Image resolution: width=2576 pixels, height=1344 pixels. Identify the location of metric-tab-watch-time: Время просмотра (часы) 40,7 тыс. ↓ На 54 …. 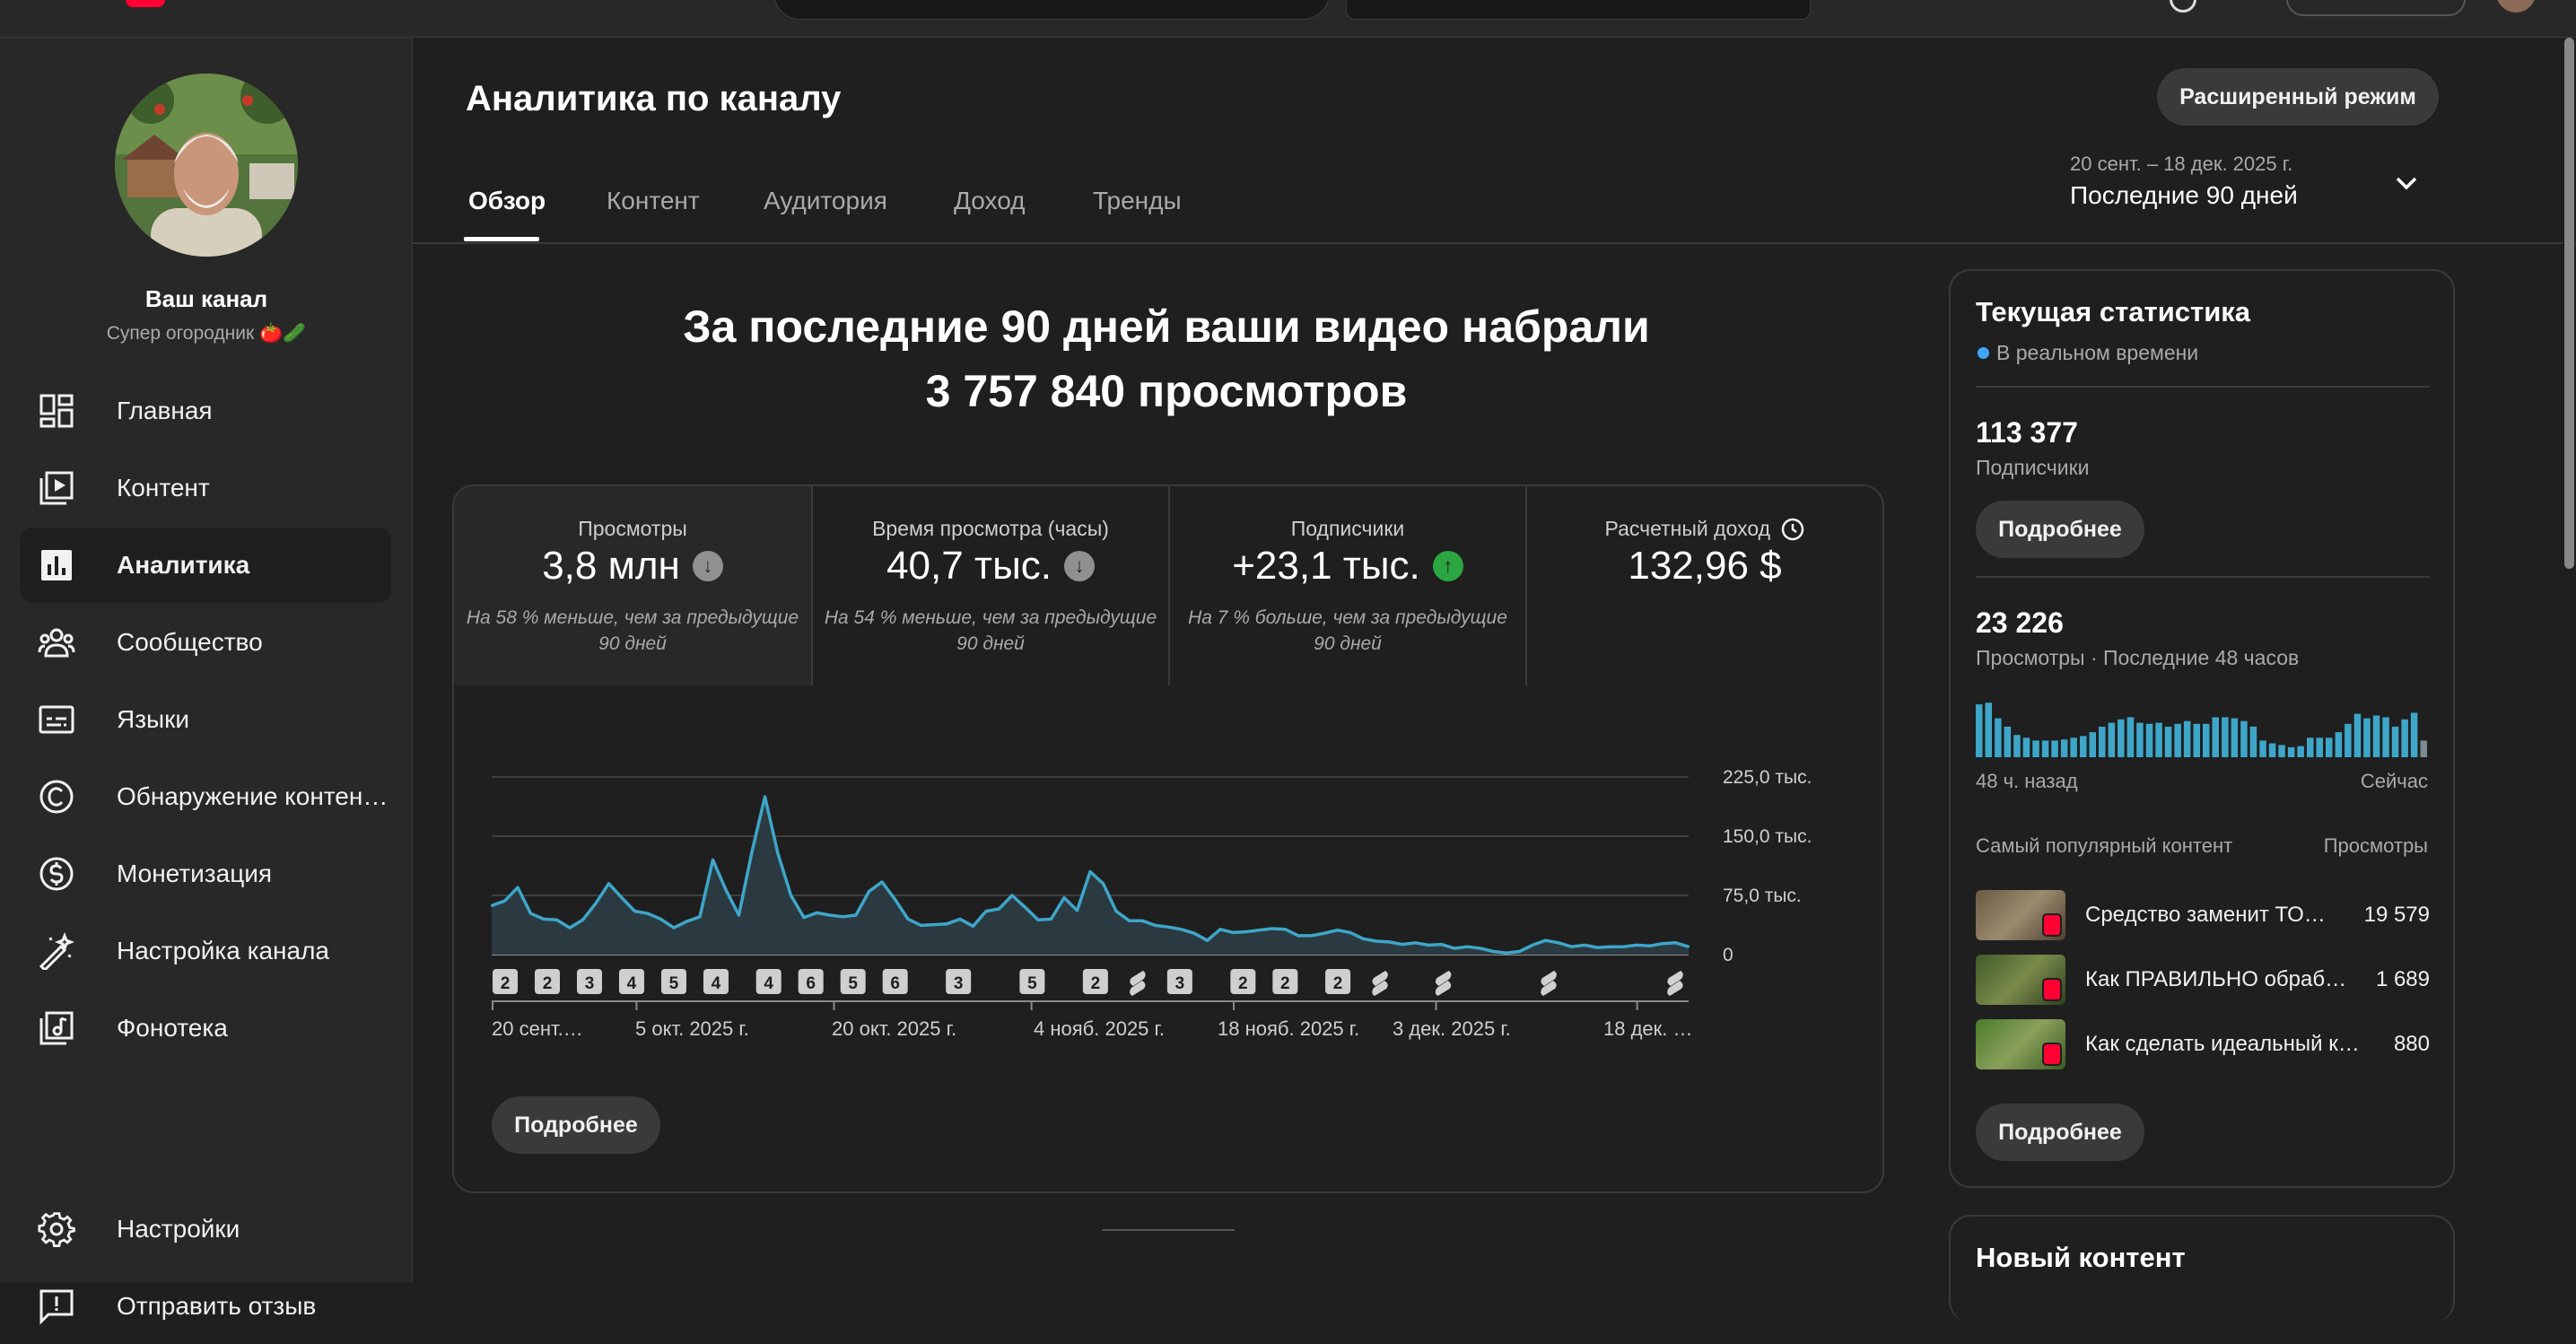
(990, 585).